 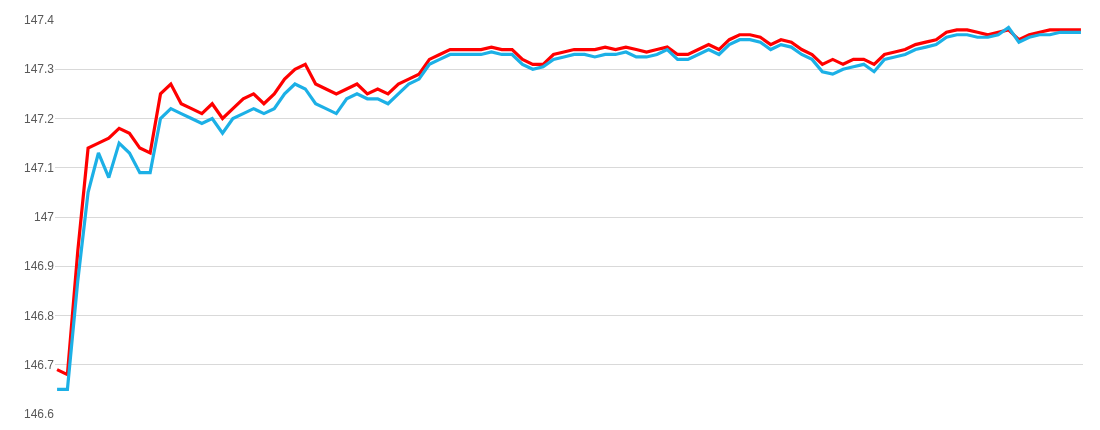 What do you see at coordinates (39, 20) in the screenshot?
I see `y-tick-label: 147.4` at bounding box center [39, 20].